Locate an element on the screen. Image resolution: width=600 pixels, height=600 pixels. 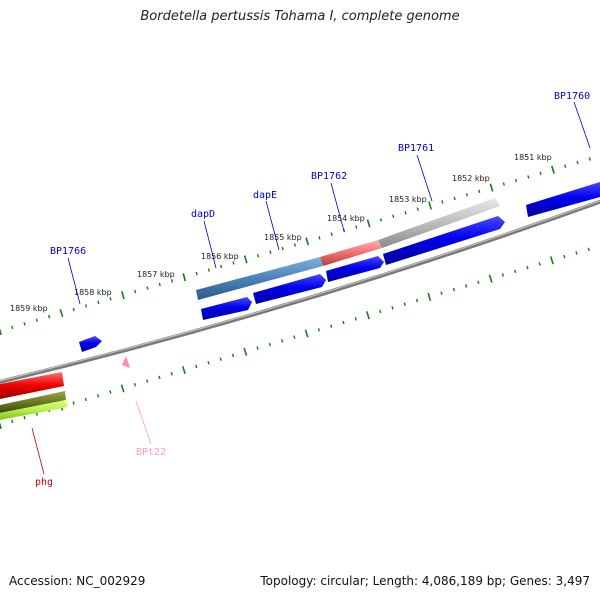
gene-label-dape: dapE is located at coordinates (265, 195).